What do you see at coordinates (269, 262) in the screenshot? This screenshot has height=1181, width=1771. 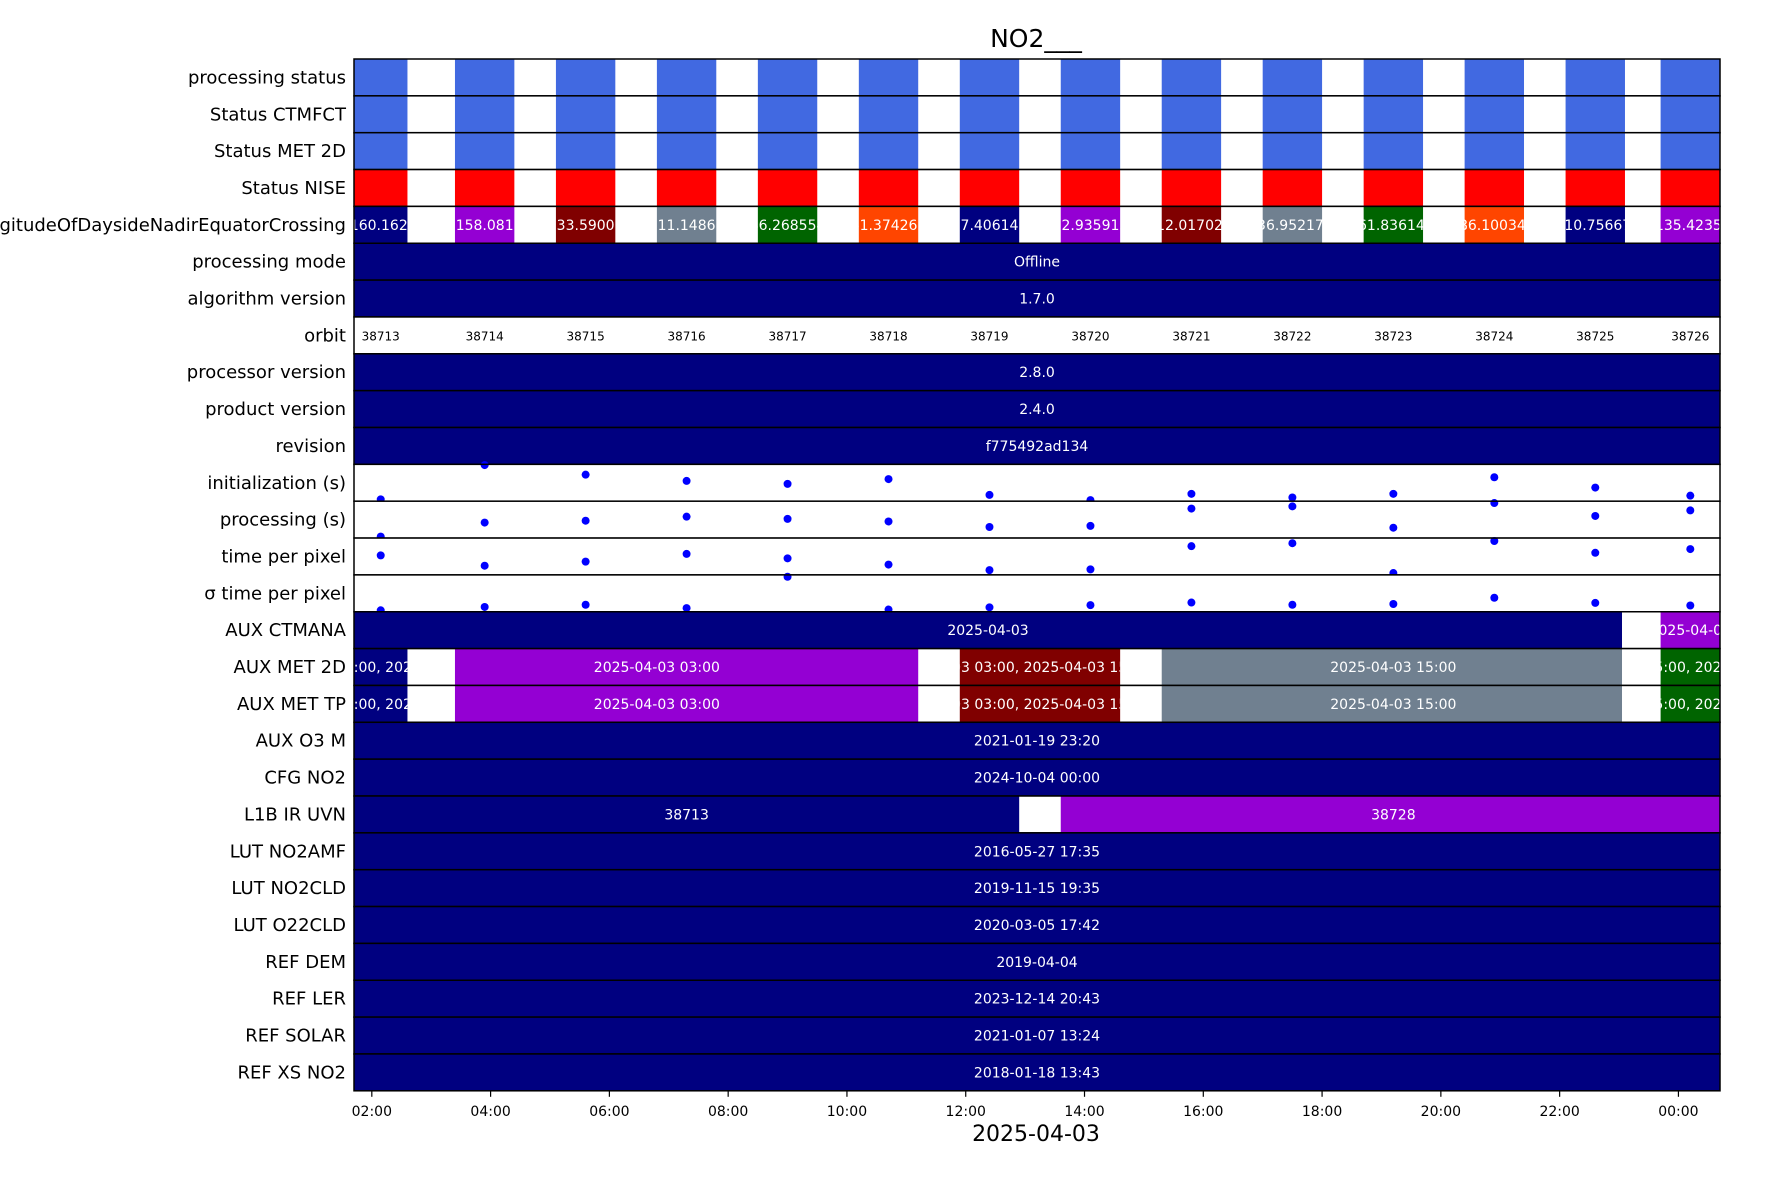 I see `row-label: processing mode` at bounding box center [269, 262].